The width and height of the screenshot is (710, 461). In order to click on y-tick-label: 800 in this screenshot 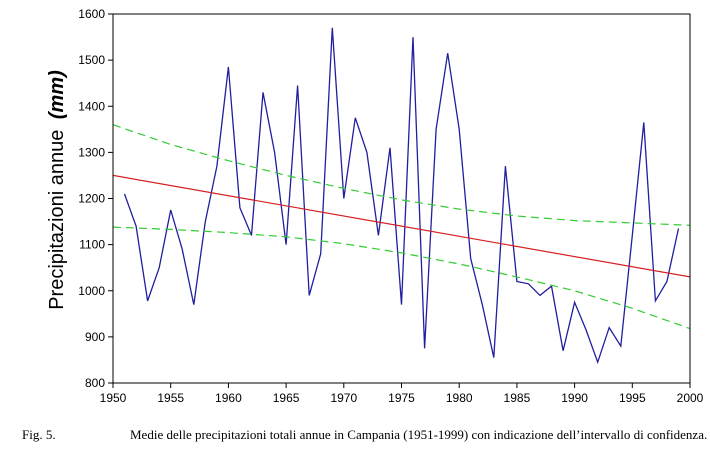, I will do `click(95, 383)`.